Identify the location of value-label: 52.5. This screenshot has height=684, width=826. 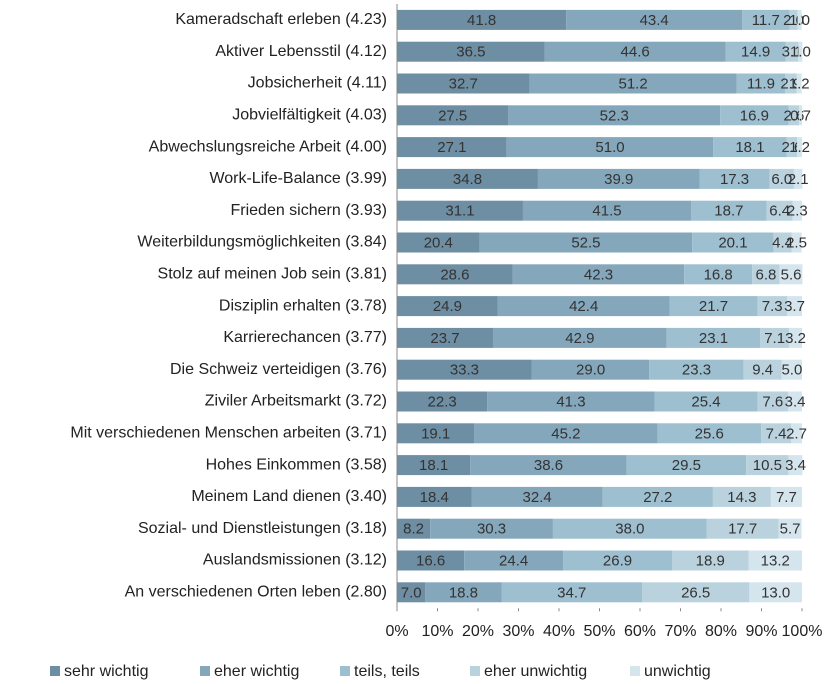
(585, 242).